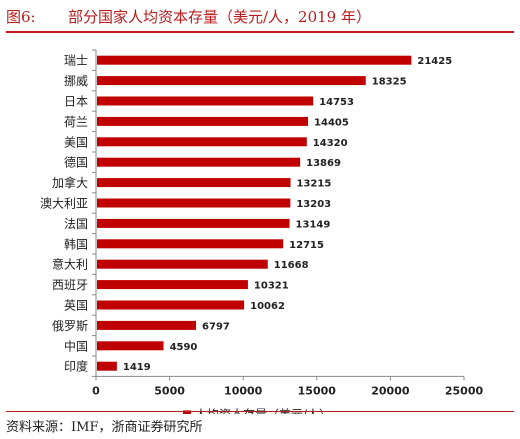  What do you see at coordinates (313, 224) in the screenshot?
I see `data-label: 13149` at bounding box center [313, 224].